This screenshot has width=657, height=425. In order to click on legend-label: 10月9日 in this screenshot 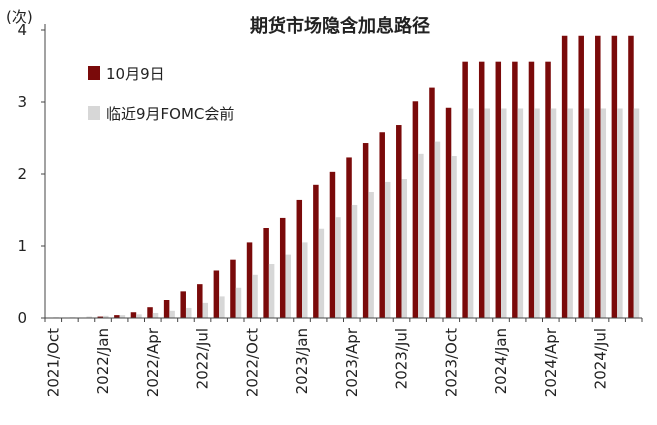, I will do `click(135, 74)`.